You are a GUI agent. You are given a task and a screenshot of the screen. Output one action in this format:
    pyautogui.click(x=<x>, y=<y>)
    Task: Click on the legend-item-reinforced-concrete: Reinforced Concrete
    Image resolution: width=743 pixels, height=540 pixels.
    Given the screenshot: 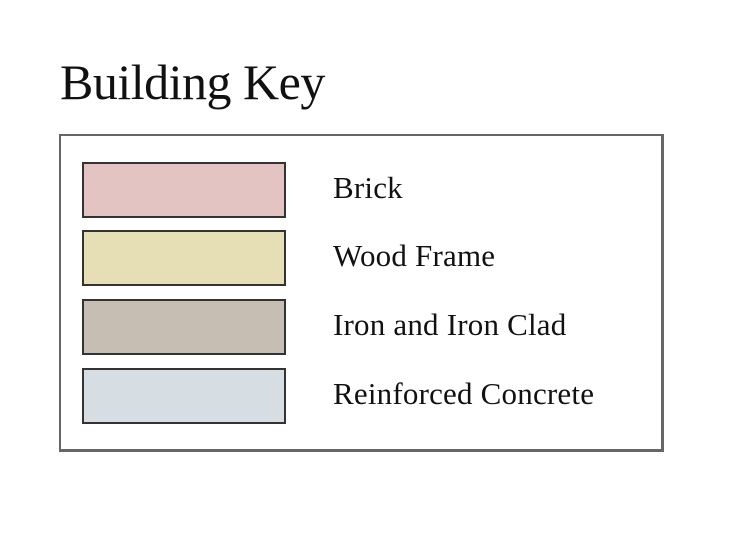 What is the action you would take?
    pyautogui.click(x=362, y=396)
    